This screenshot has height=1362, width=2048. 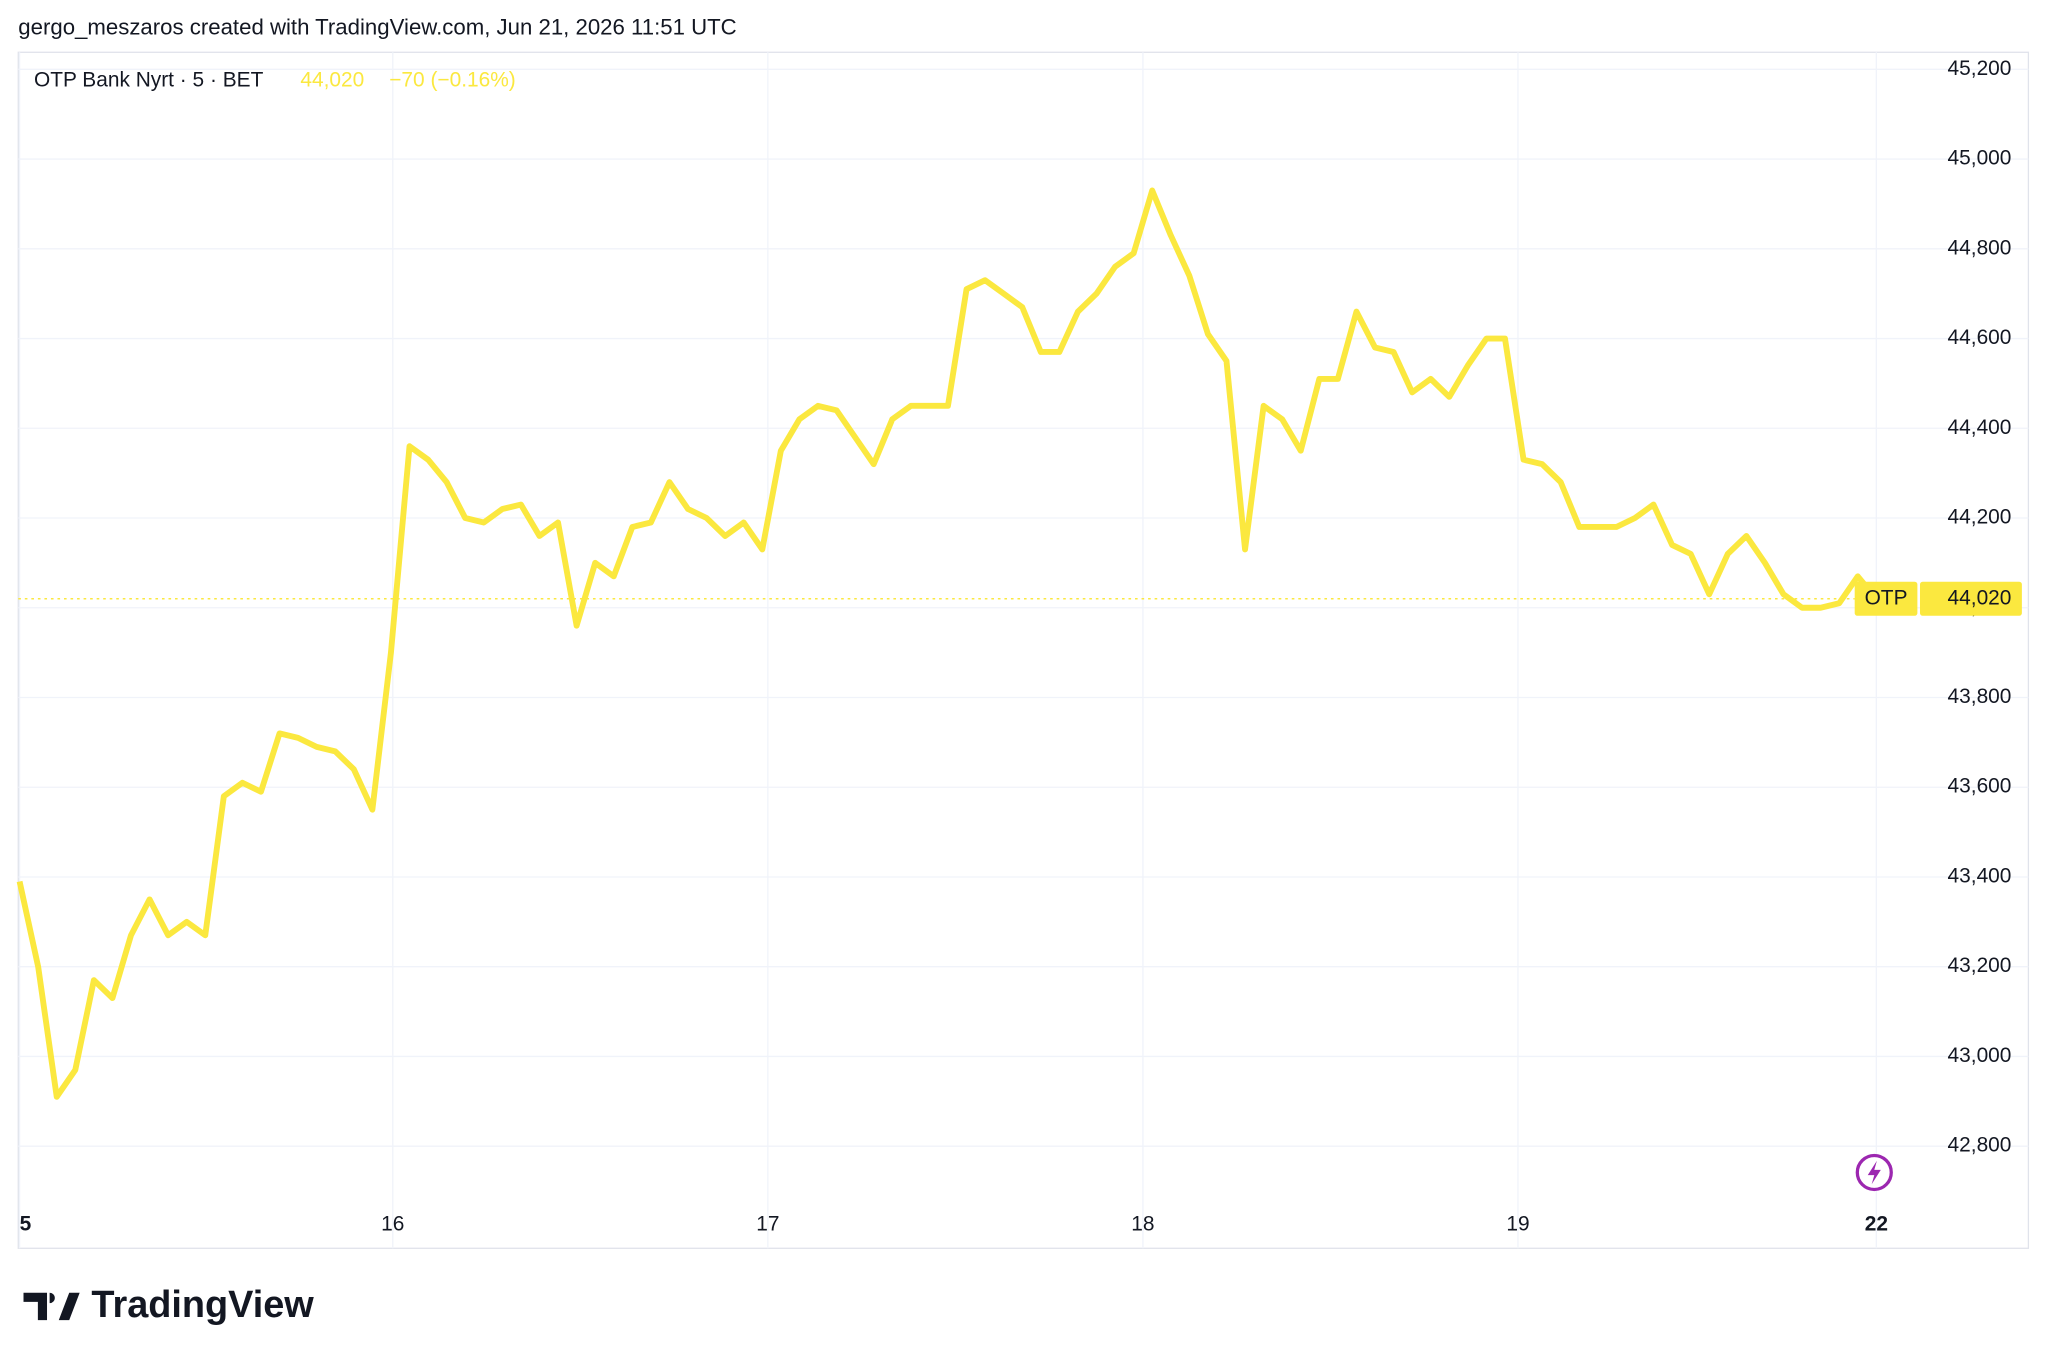 I want to click on legend-price: 44,020, so click(x=332, y=80).